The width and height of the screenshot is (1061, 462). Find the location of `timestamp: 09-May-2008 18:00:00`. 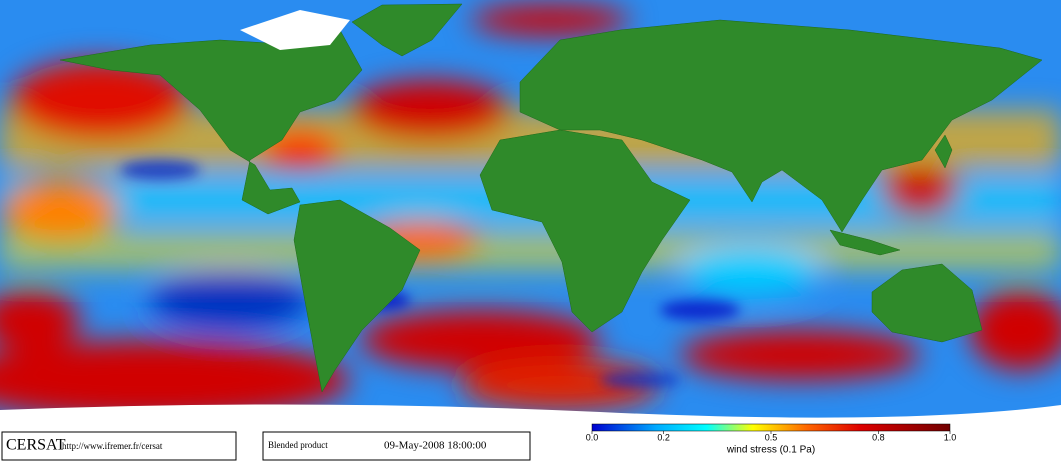

timestamp: 09-May-2008 18:00:00 is located at coordinates (435, 446).